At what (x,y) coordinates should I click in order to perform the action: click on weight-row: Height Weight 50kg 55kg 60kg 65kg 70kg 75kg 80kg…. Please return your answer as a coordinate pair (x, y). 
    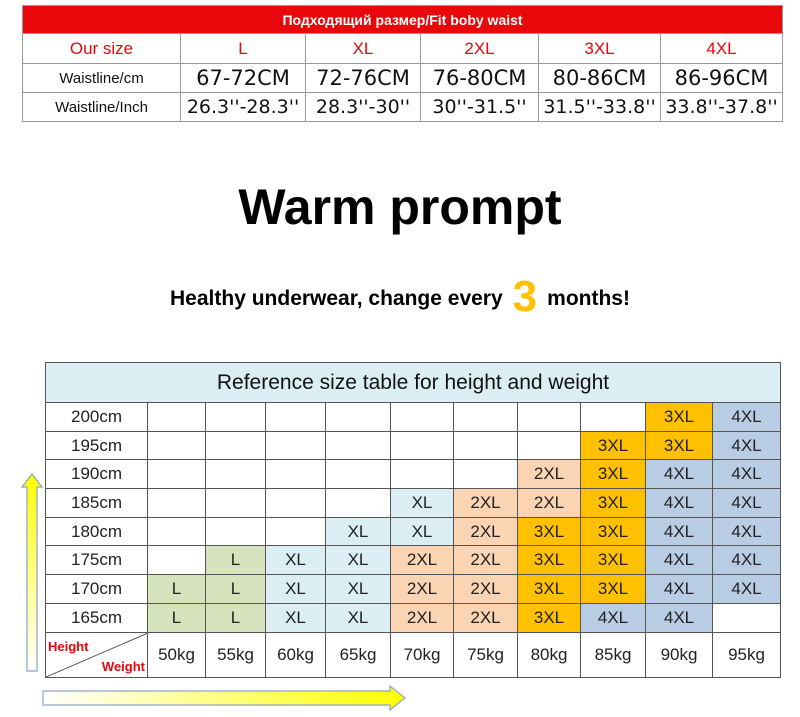
    Looking at the image, I should click on (413, 654).